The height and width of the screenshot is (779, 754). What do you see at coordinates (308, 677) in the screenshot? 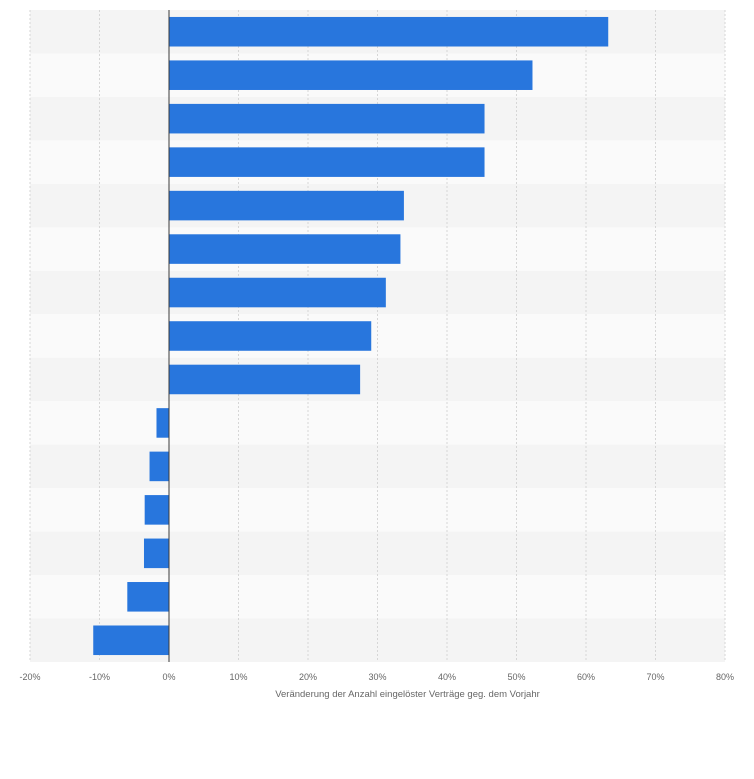
I see `x-tick-label: 20%` at bounding box center [308, 677].